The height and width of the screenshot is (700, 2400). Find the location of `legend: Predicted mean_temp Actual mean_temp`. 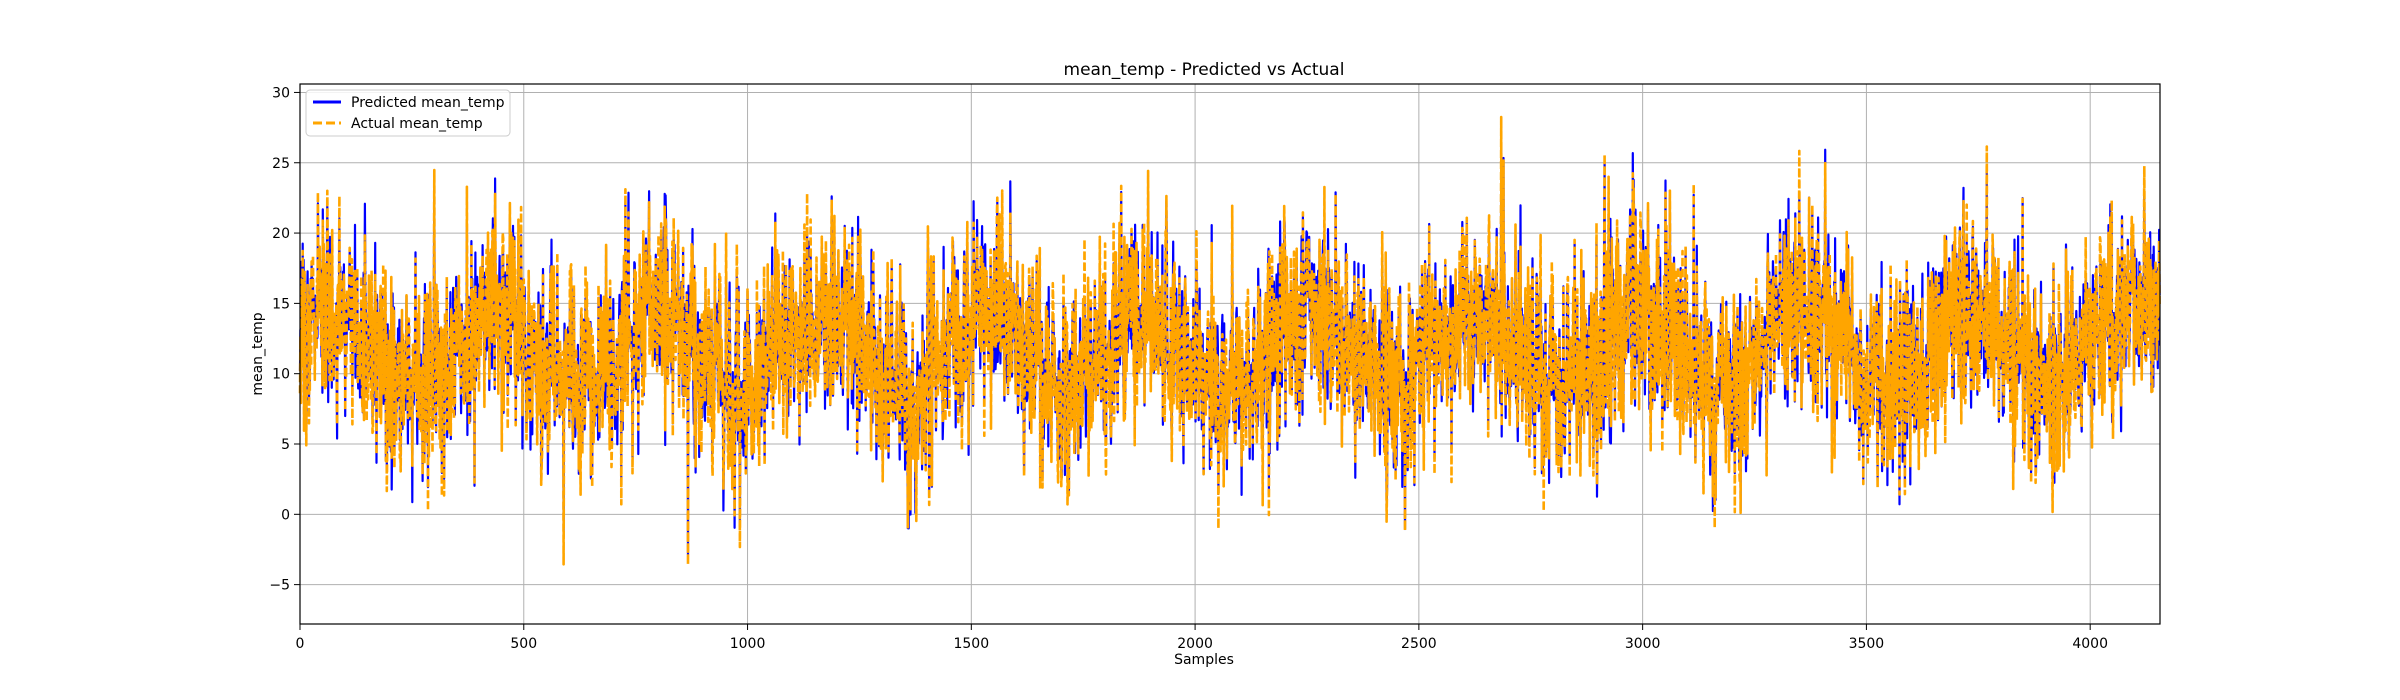

legend: Predicted mean_temp Actual mean_temp is located at coordinates (408, 113).